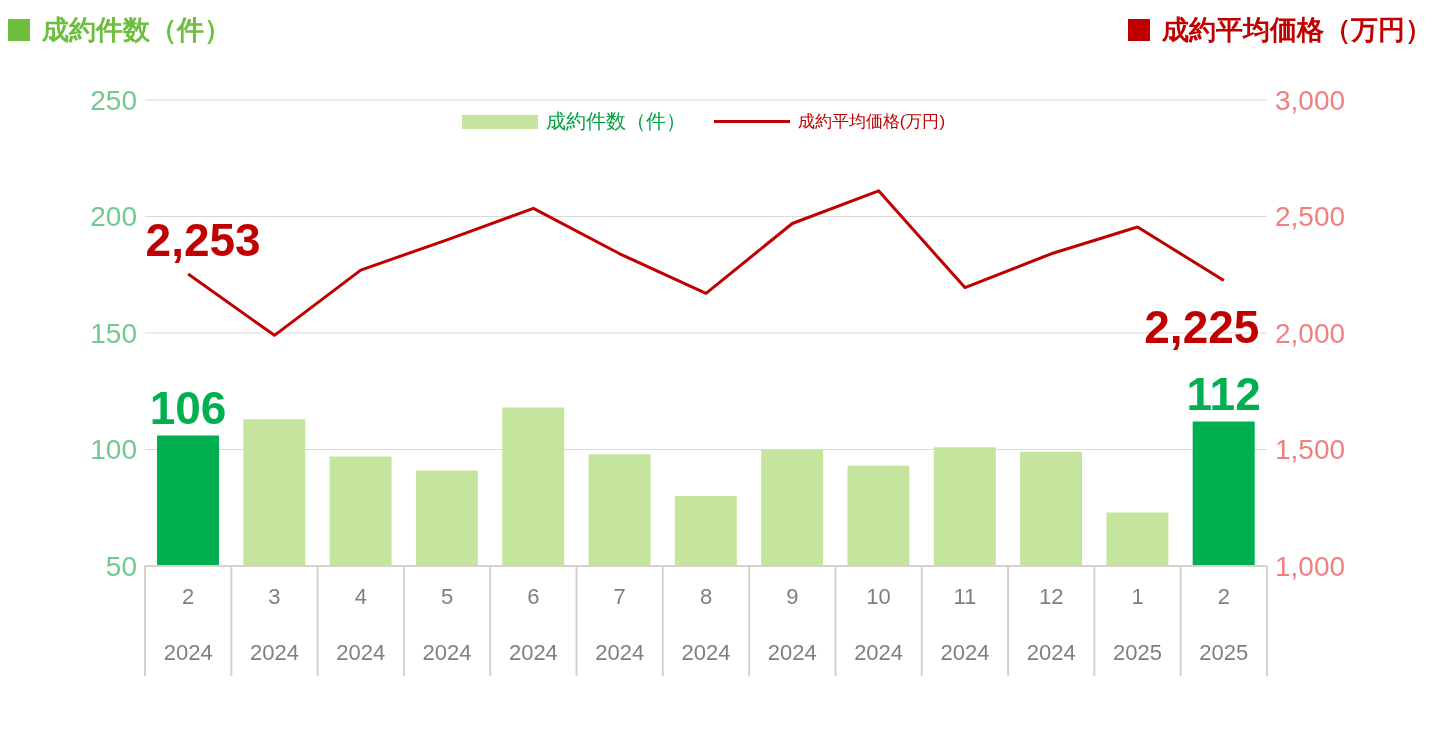 The image size is (1440, 738). Describe the element at coordinates (1310, 450) in the screenshot. I see `y2-tick-label: 1,500` at that location.